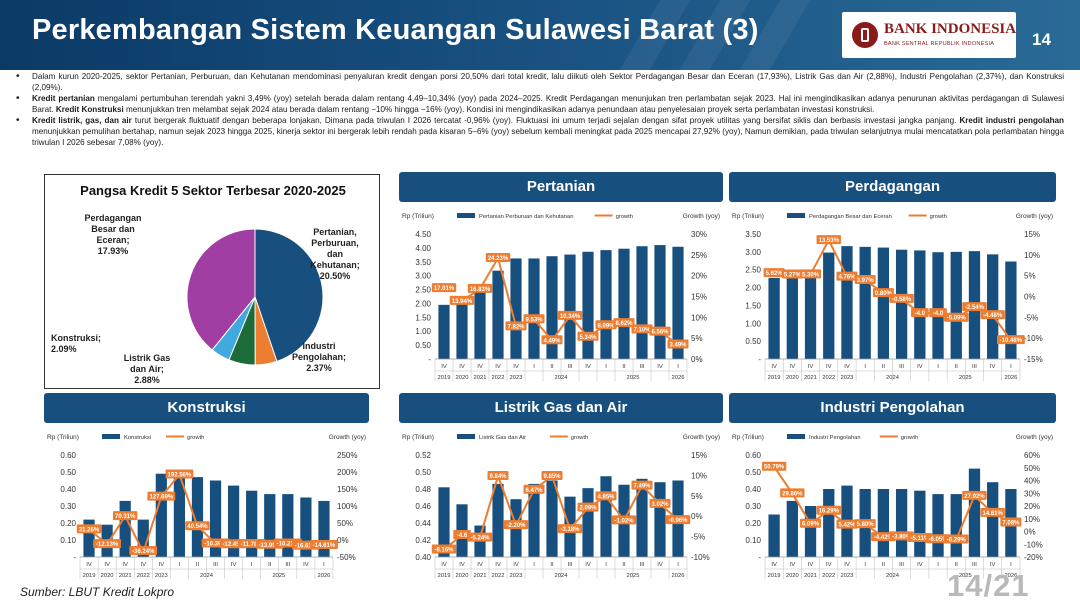 Image resolution: width=1080 pixels, height=611 pixels. I want to click on growth-data-label: 6.09%, so click(811, 525).